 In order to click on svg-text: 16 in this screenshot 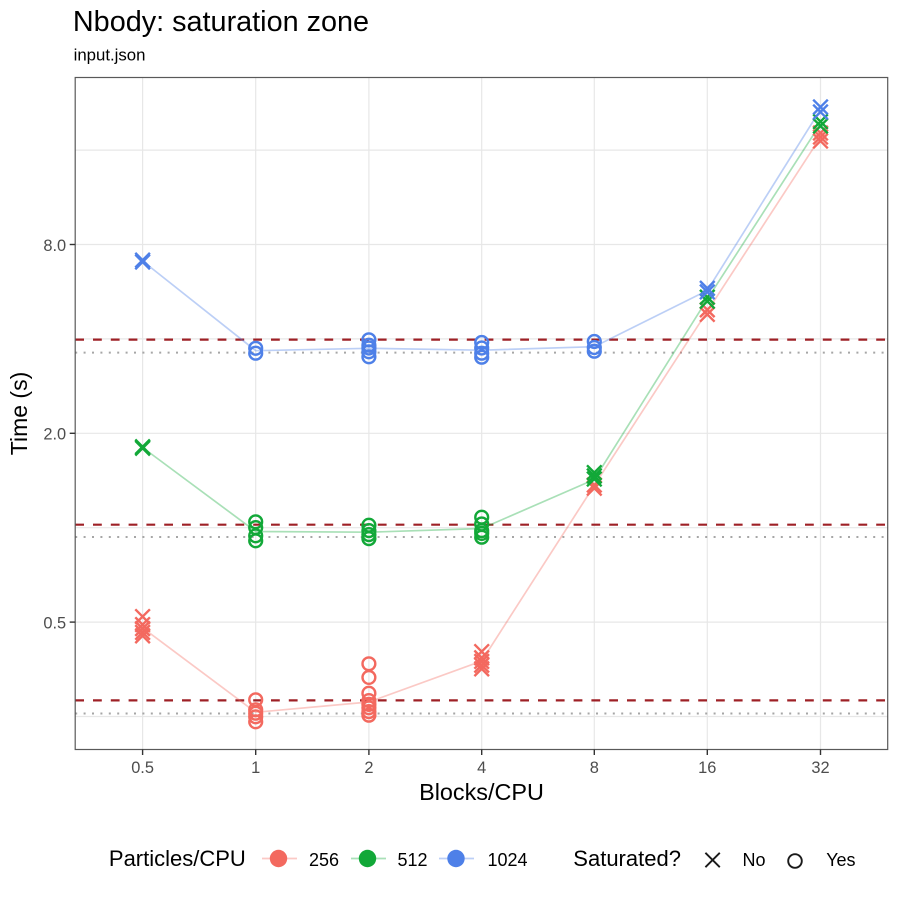, I will do `click(707, 768)`.